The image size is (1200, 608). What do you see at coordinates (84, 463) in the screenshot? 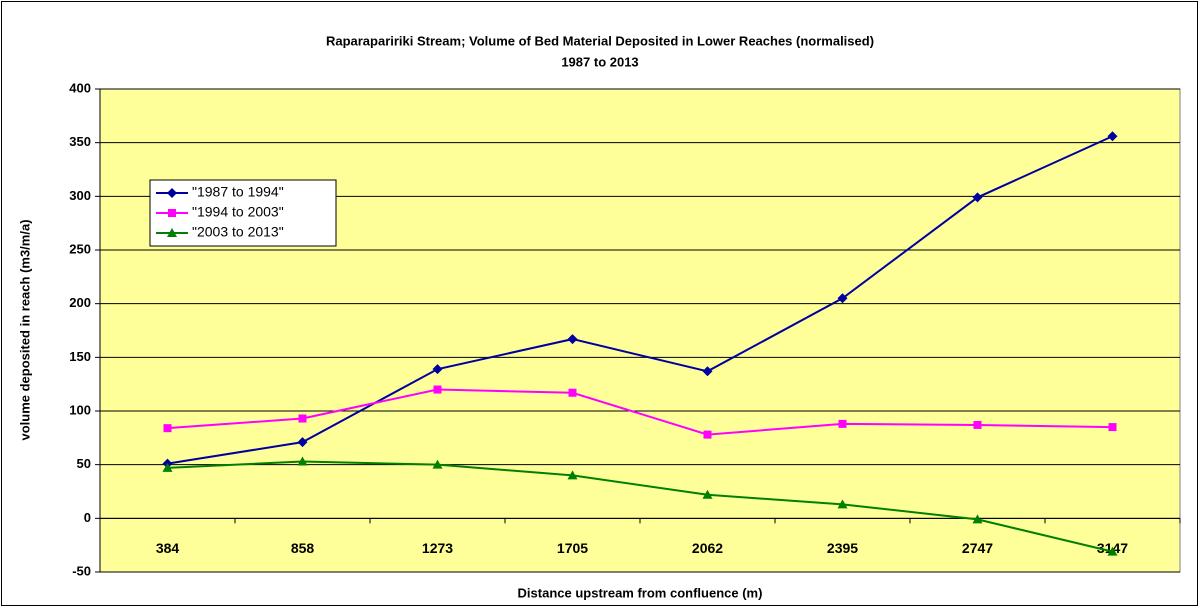
I see `y-tick-label: 50` at bounding box center [84, 463].